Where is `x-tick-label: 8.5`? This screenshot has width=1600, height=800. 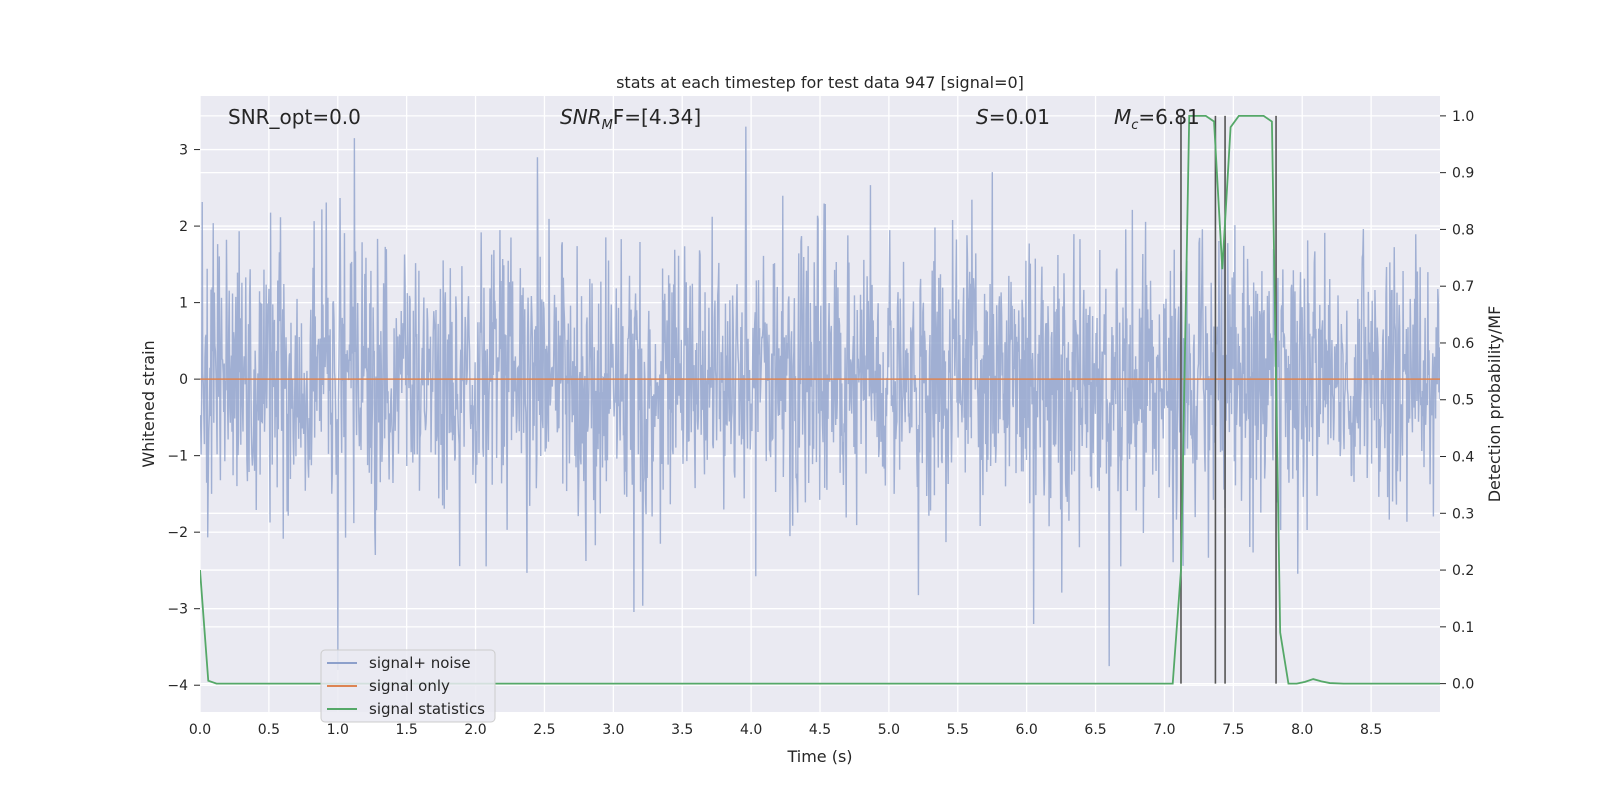 x-tick-label: 8.5 is located at coordinates (1371, 730).